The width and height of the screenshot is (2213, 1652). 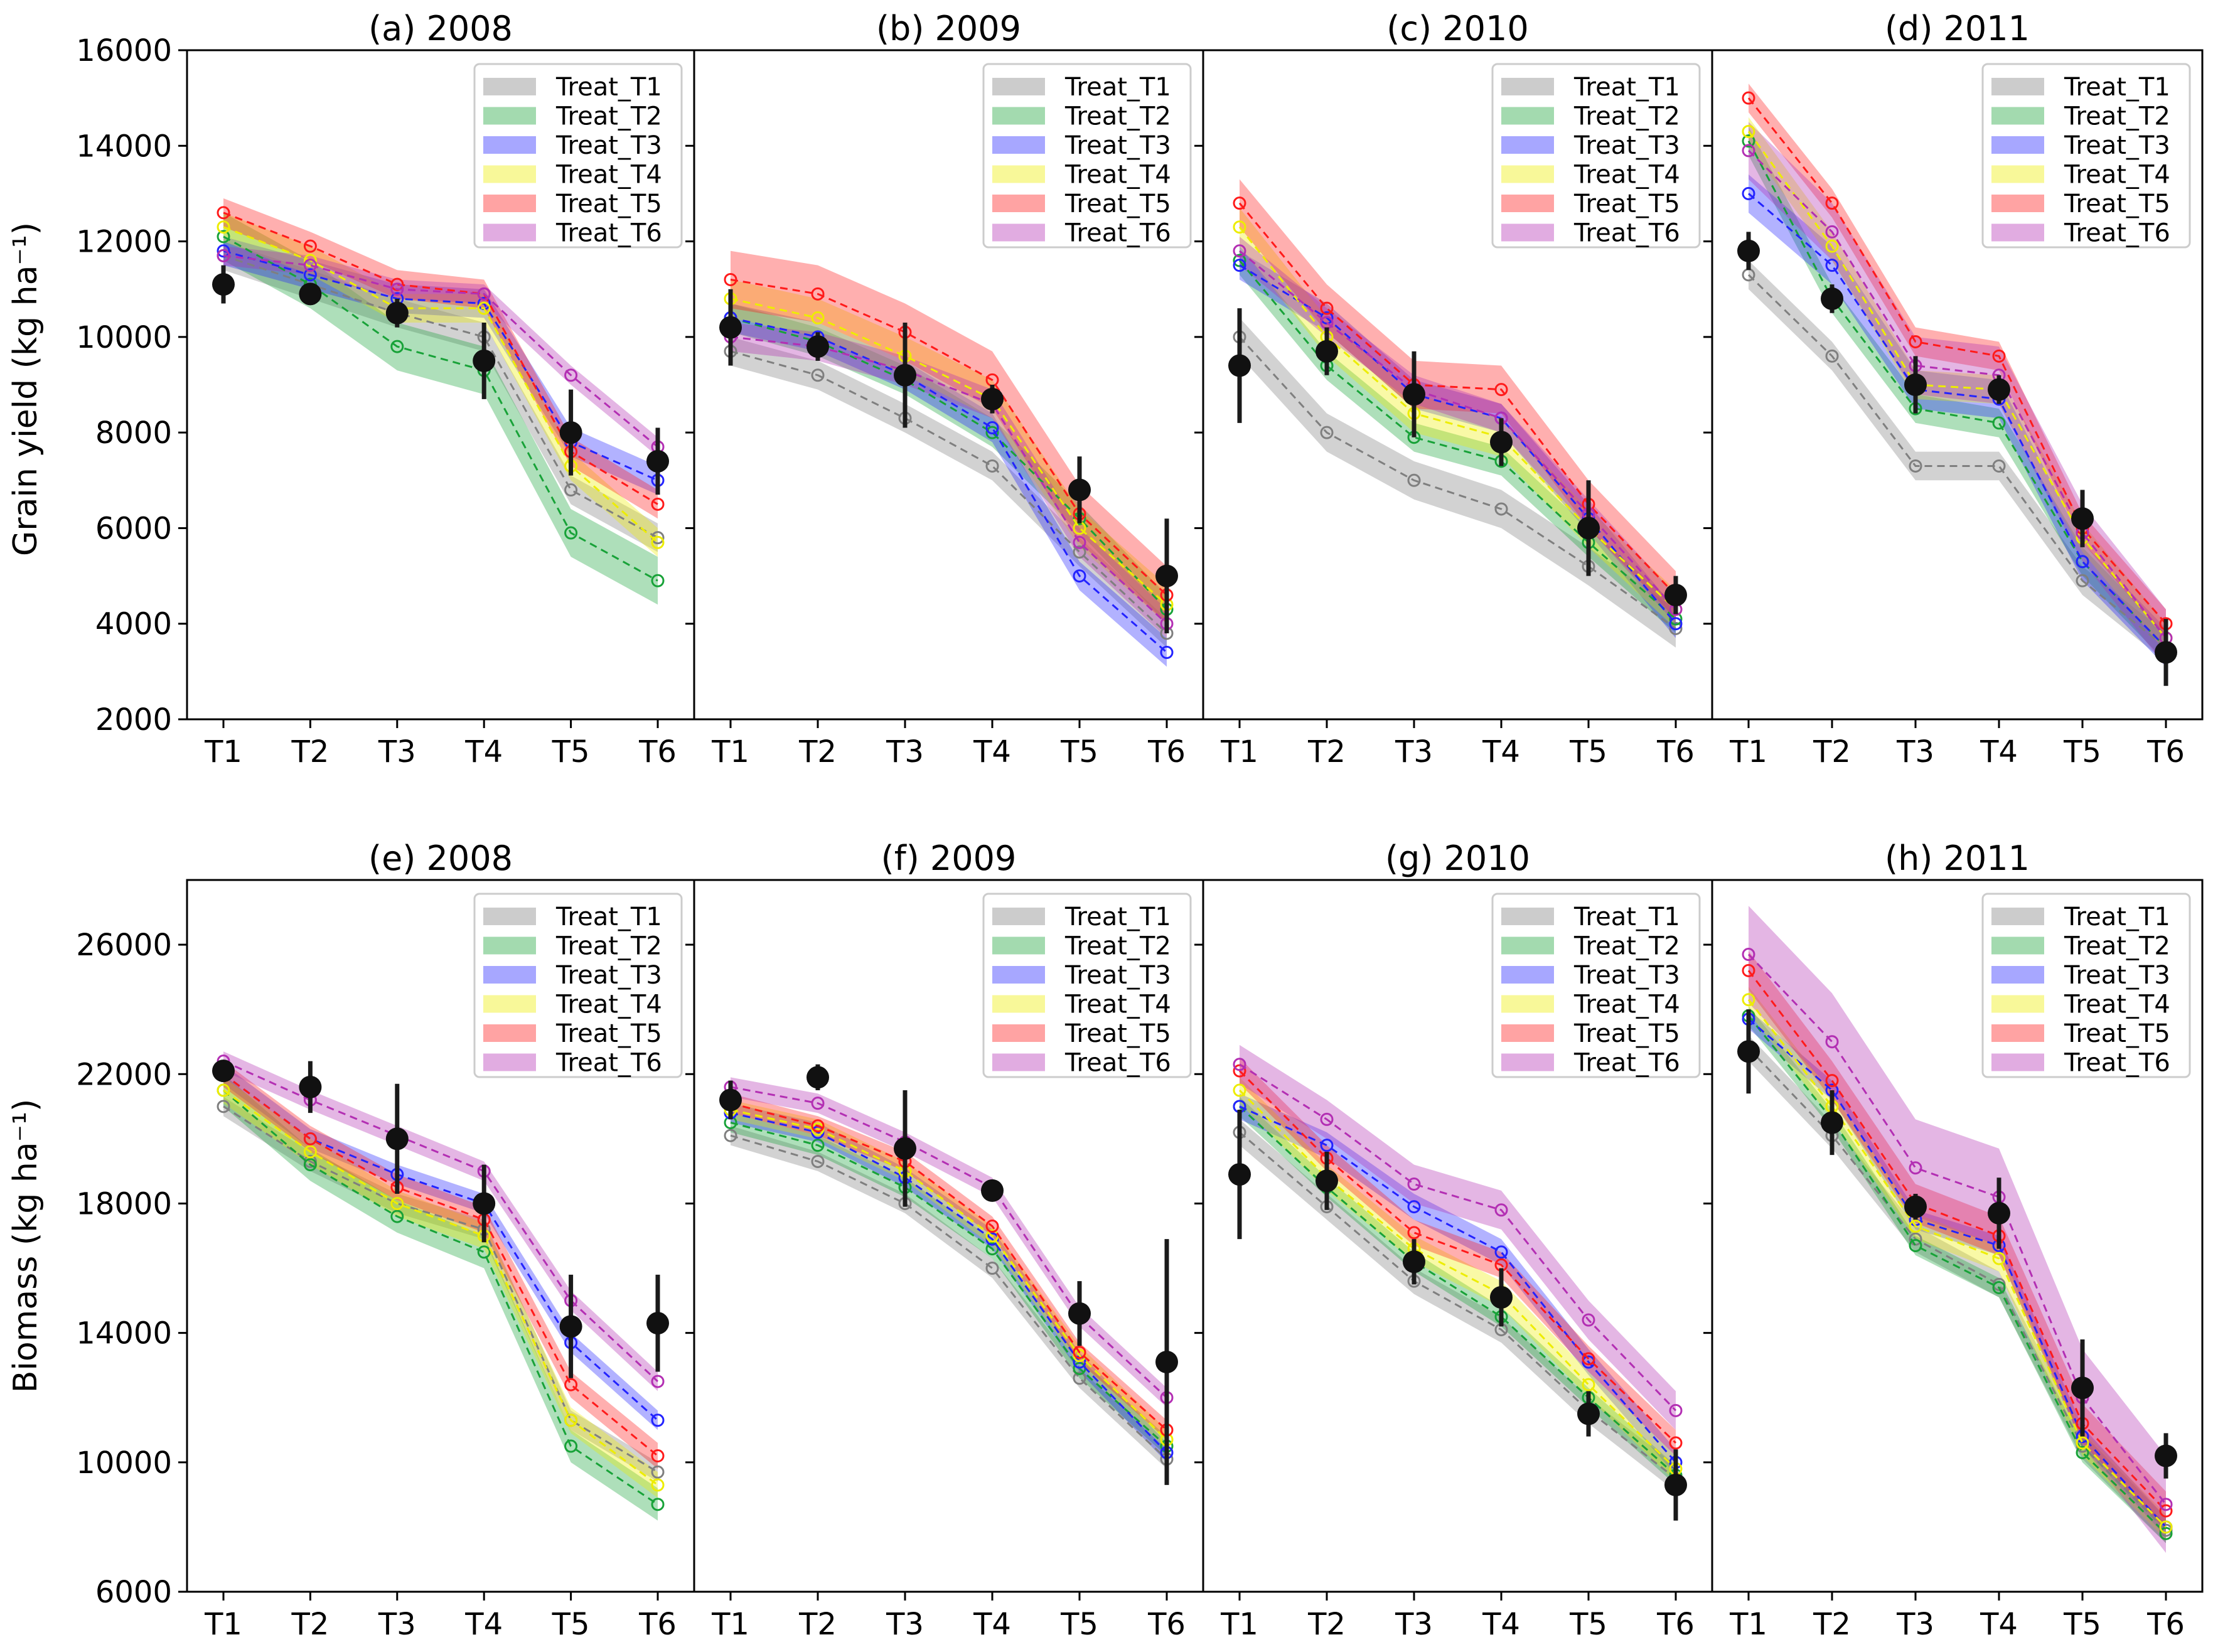 What do you see at coordinates (484, 1252) in the screenshot?
I see `point-treat-t2-t4` at bounding box center [484, 1252].